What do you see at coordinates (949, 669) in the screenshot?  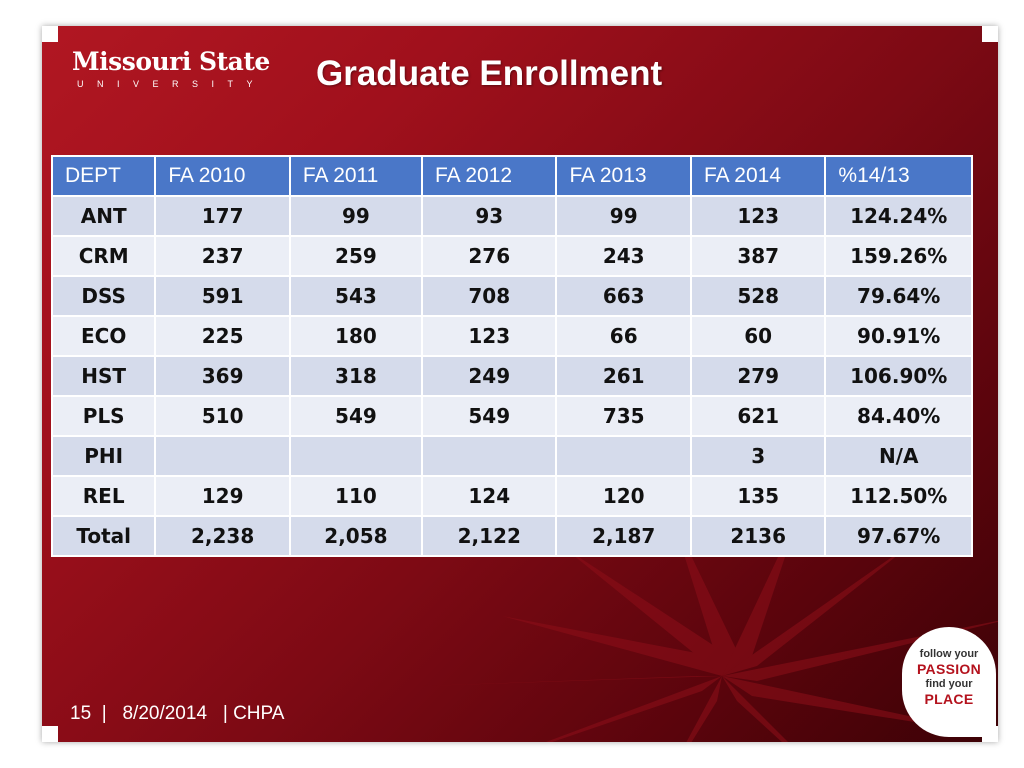 I see `badge-line2: PASSION` at bounding box center [949, 669].